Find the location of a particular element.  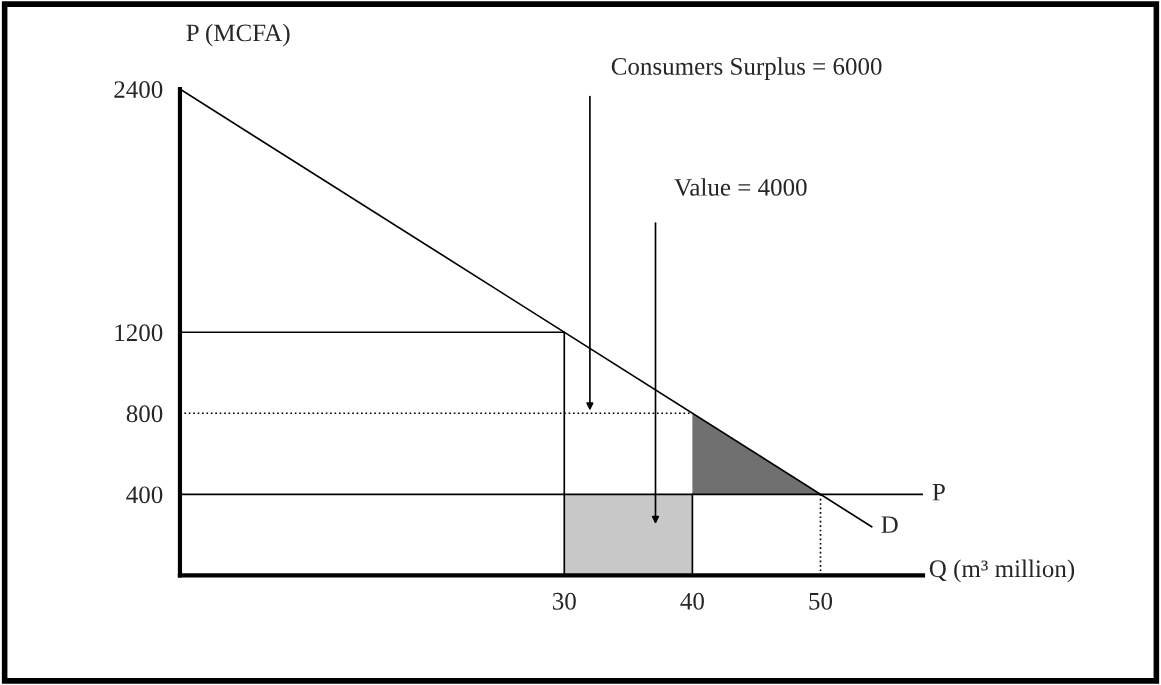

x-axis-title: Q (m³ million) is located at coordinates (1002, 571).